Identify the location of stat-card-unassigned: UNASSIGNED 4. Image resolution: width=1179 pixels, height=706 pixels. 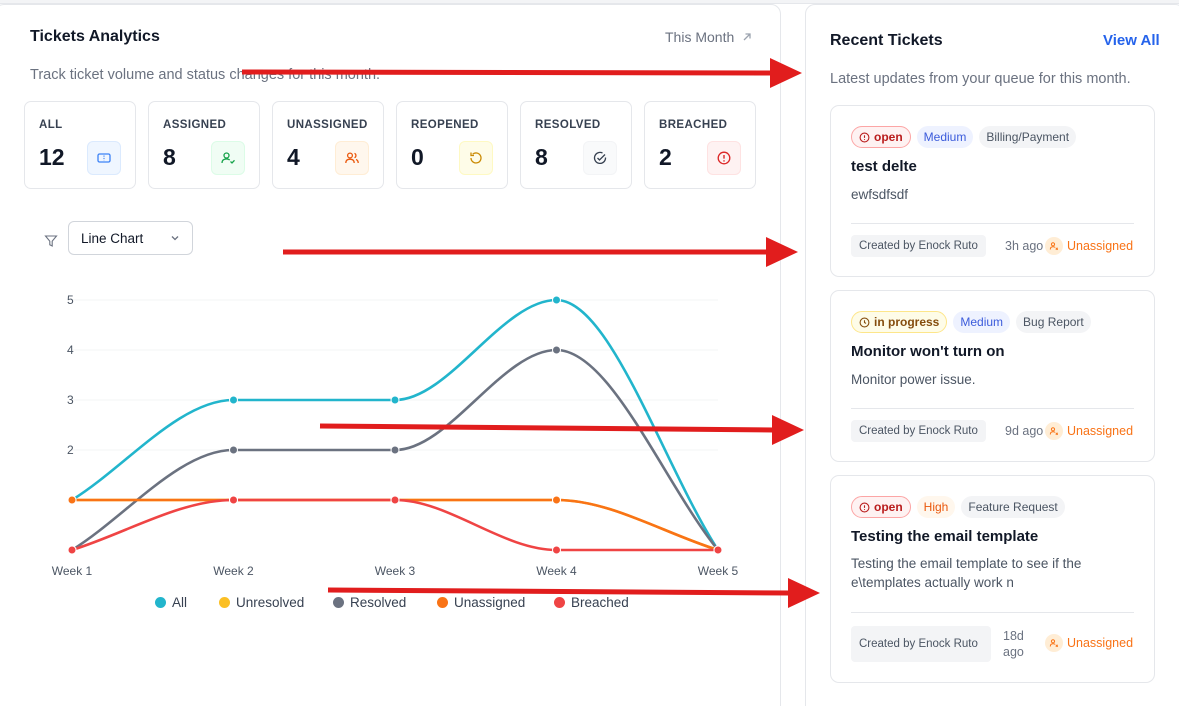
(328, 145).